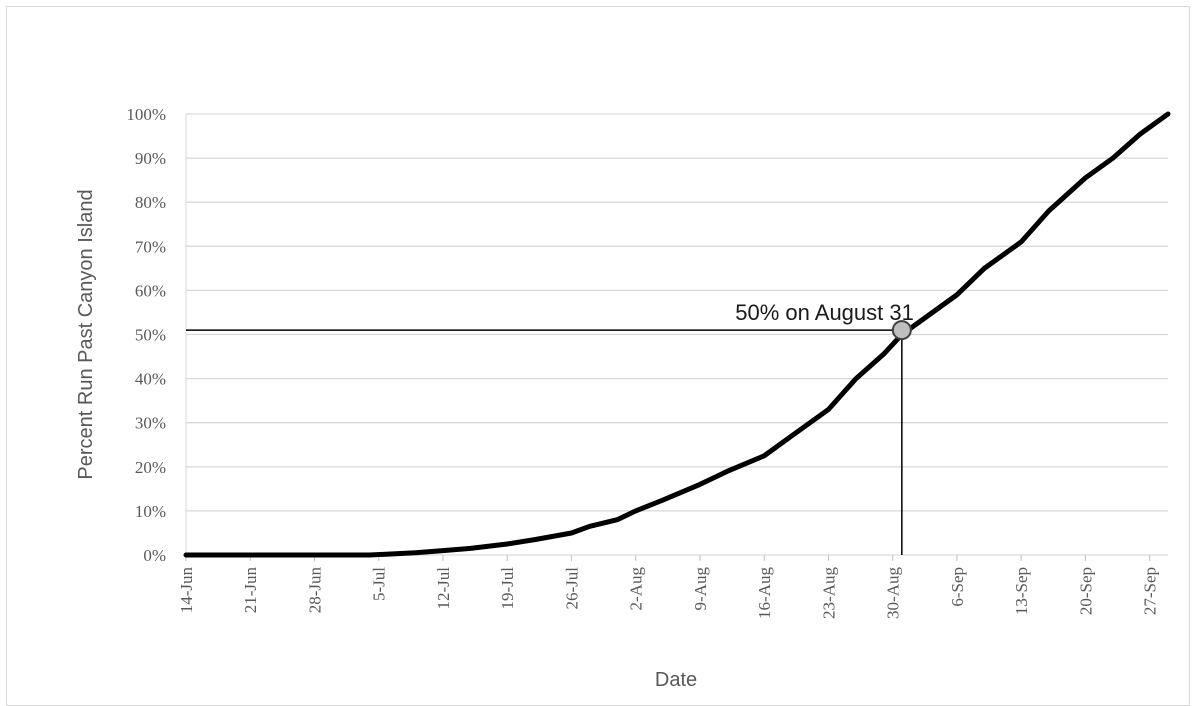  Describe the element at coordinates (901, 330) in the screenshot. I see `annotation-marker` at that location.